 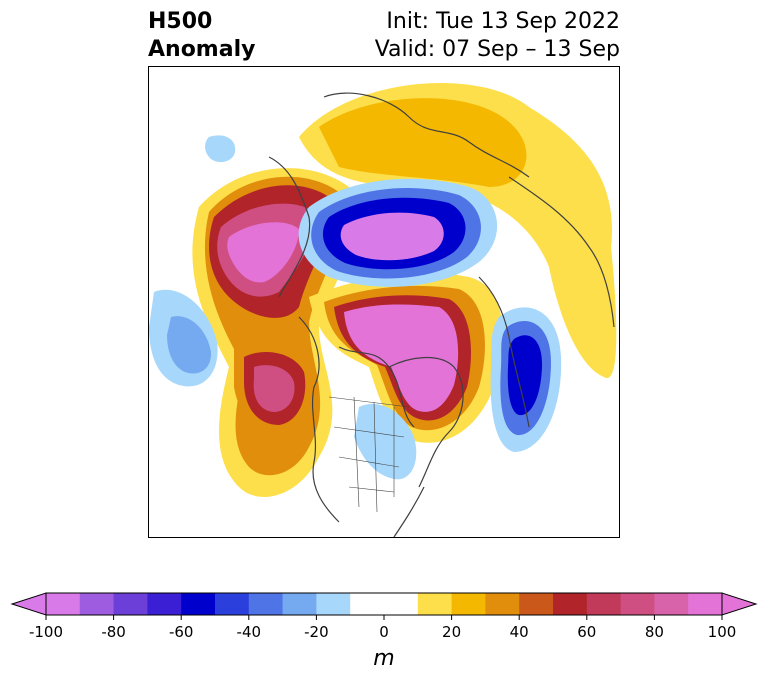 What do you see at coordinates (220, 149) in the screenshot?
I see `anomaly-negative-northpacific-blob` at bounding box center [220, 149].